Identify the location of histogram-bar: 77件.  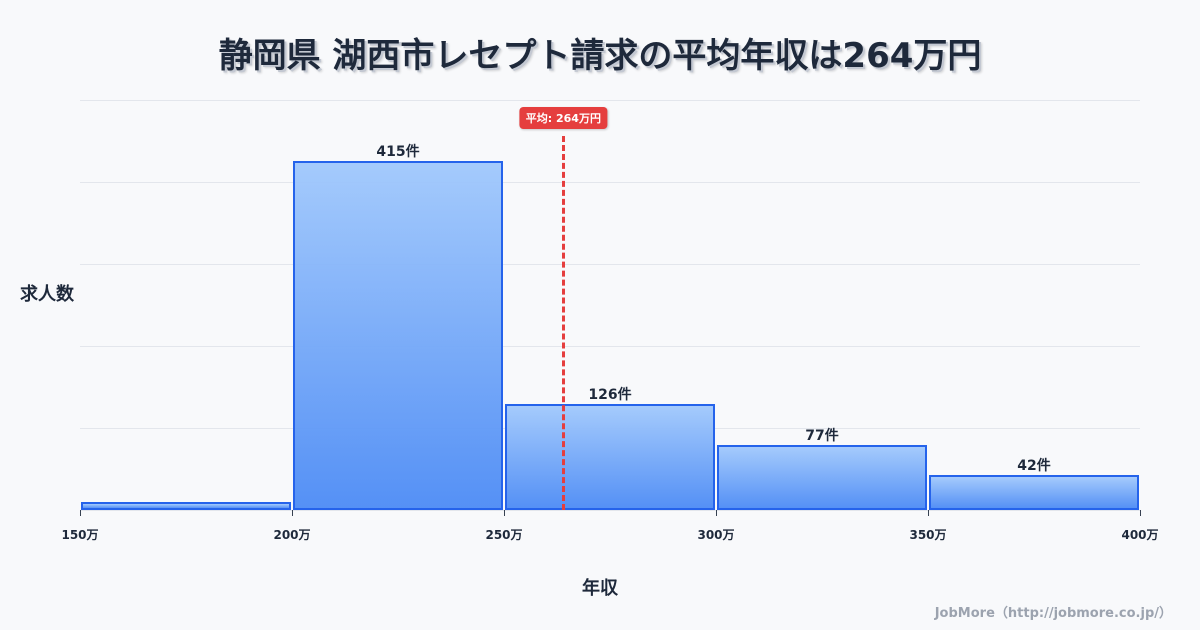
(822, 469).